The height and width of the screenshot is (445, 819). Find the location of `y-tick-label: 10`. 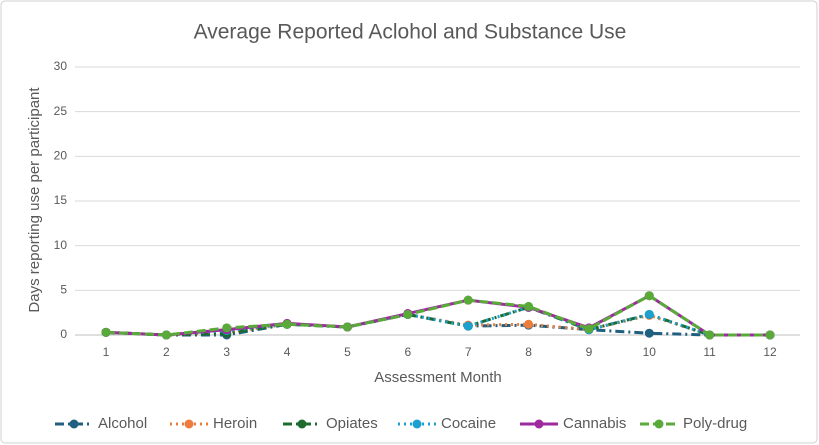

y-tick-label: 10 is located at coordinates (61, 245).